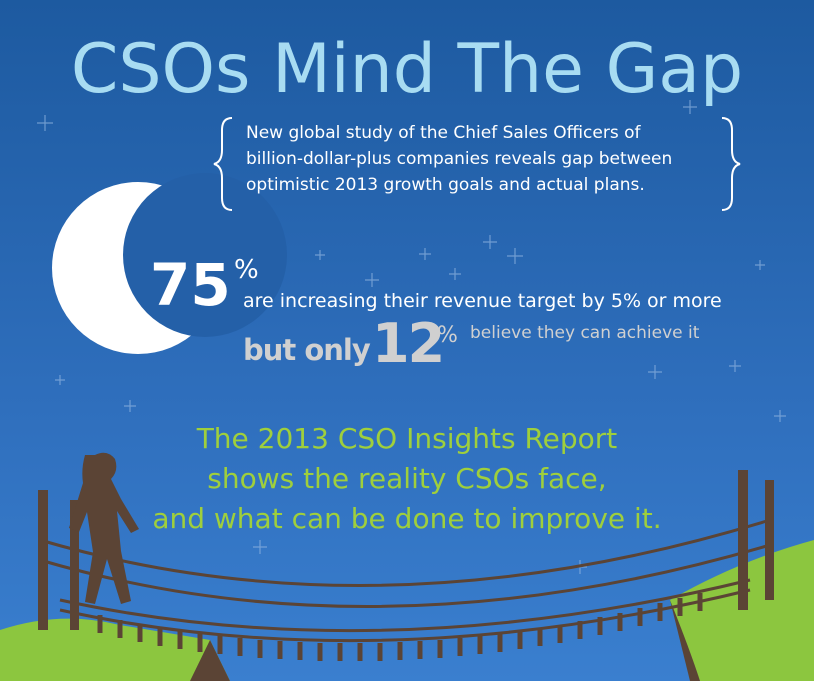 The height and width of the screenshot is (681, 814). I want to click on moon, so click(169, 263).